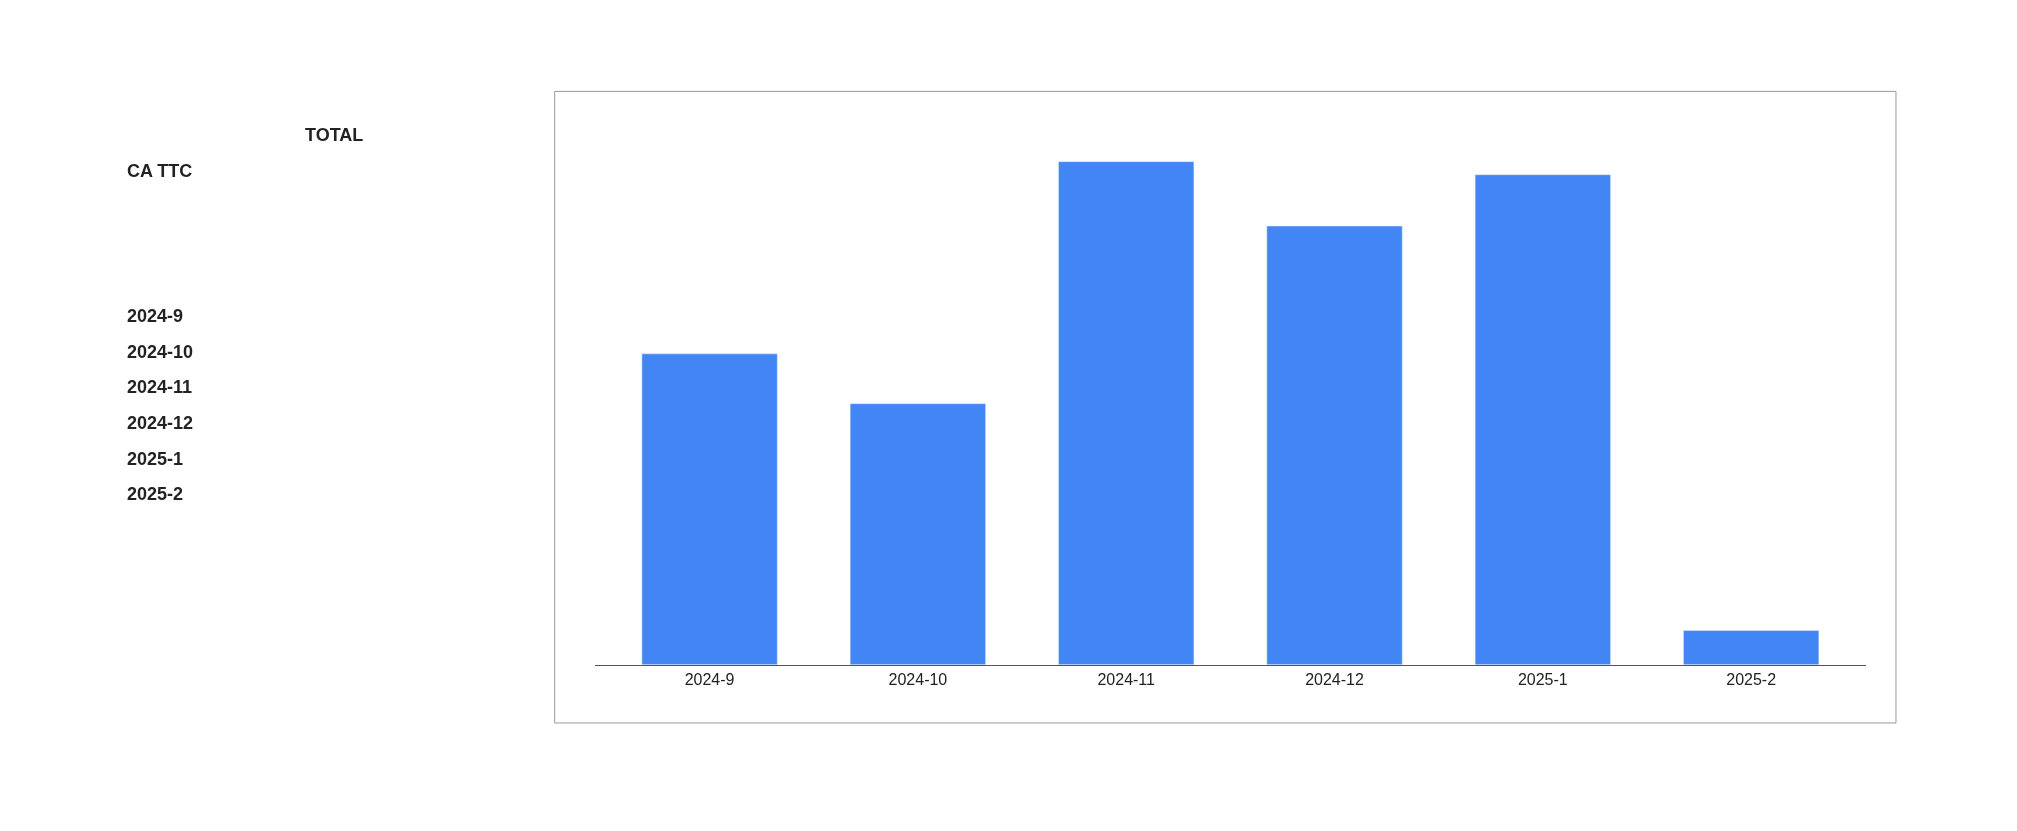 The height and width of the screenshot is (831, 2017). I want to click on text: TOTAL, so click(334, 135).